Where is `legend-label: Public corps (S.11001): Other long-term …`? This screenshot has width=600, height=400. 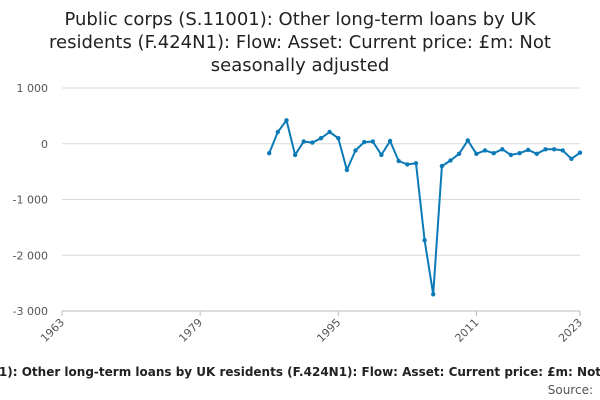
legend-label: Public corps (S.11001): Other long-term … is located at coordinates (300, 372).